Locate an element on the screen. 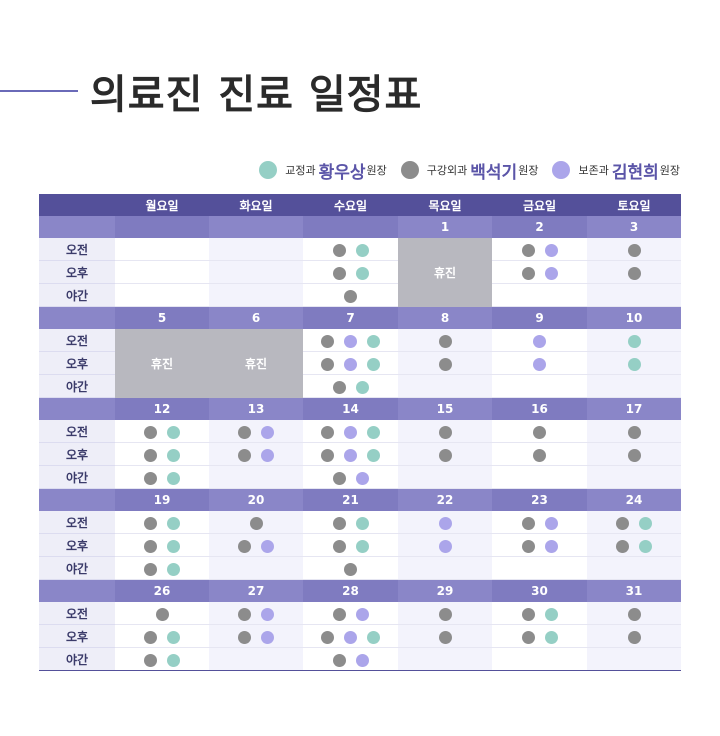  legend-item-gray: 구강외과 백석기 원장 is located at coordinates (469, 170).